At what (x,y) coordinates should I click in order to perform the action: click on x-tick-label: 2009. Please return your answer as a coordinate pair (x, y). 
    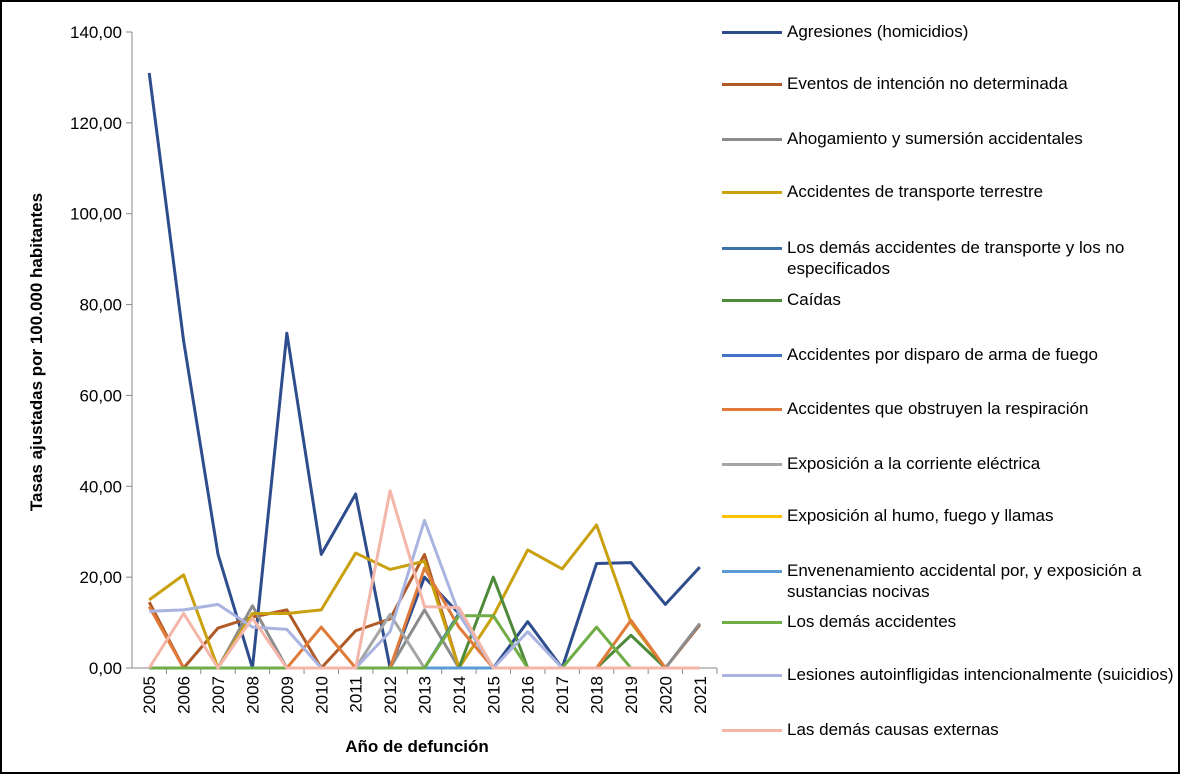
    Looking at the image, I should click on (287, 695).